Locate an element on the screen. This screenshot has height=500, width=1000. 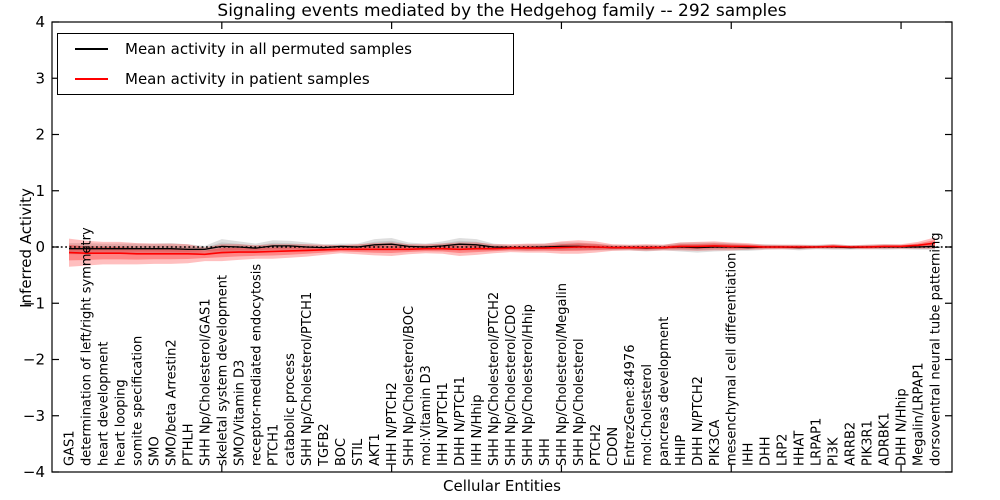
x-category-label: dorsoventral neural tube patterning is located at coordinates (936, 349).